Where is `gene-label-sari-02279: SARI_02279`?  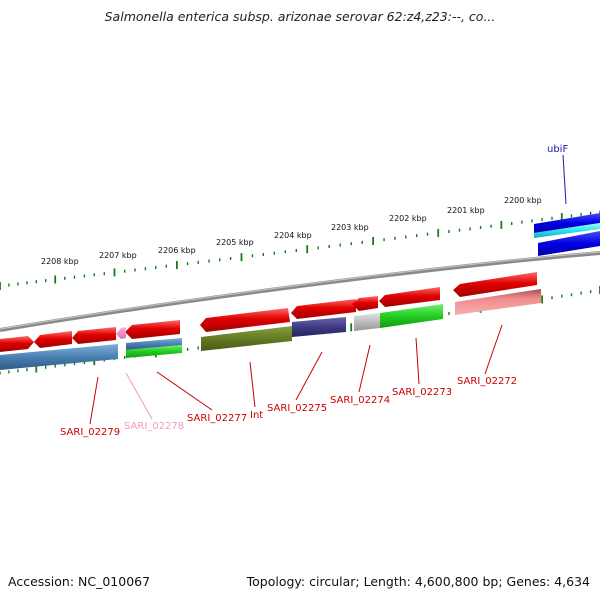
gene-label-sari-02279: SARI_02279 is located at coordinates (90, 432).